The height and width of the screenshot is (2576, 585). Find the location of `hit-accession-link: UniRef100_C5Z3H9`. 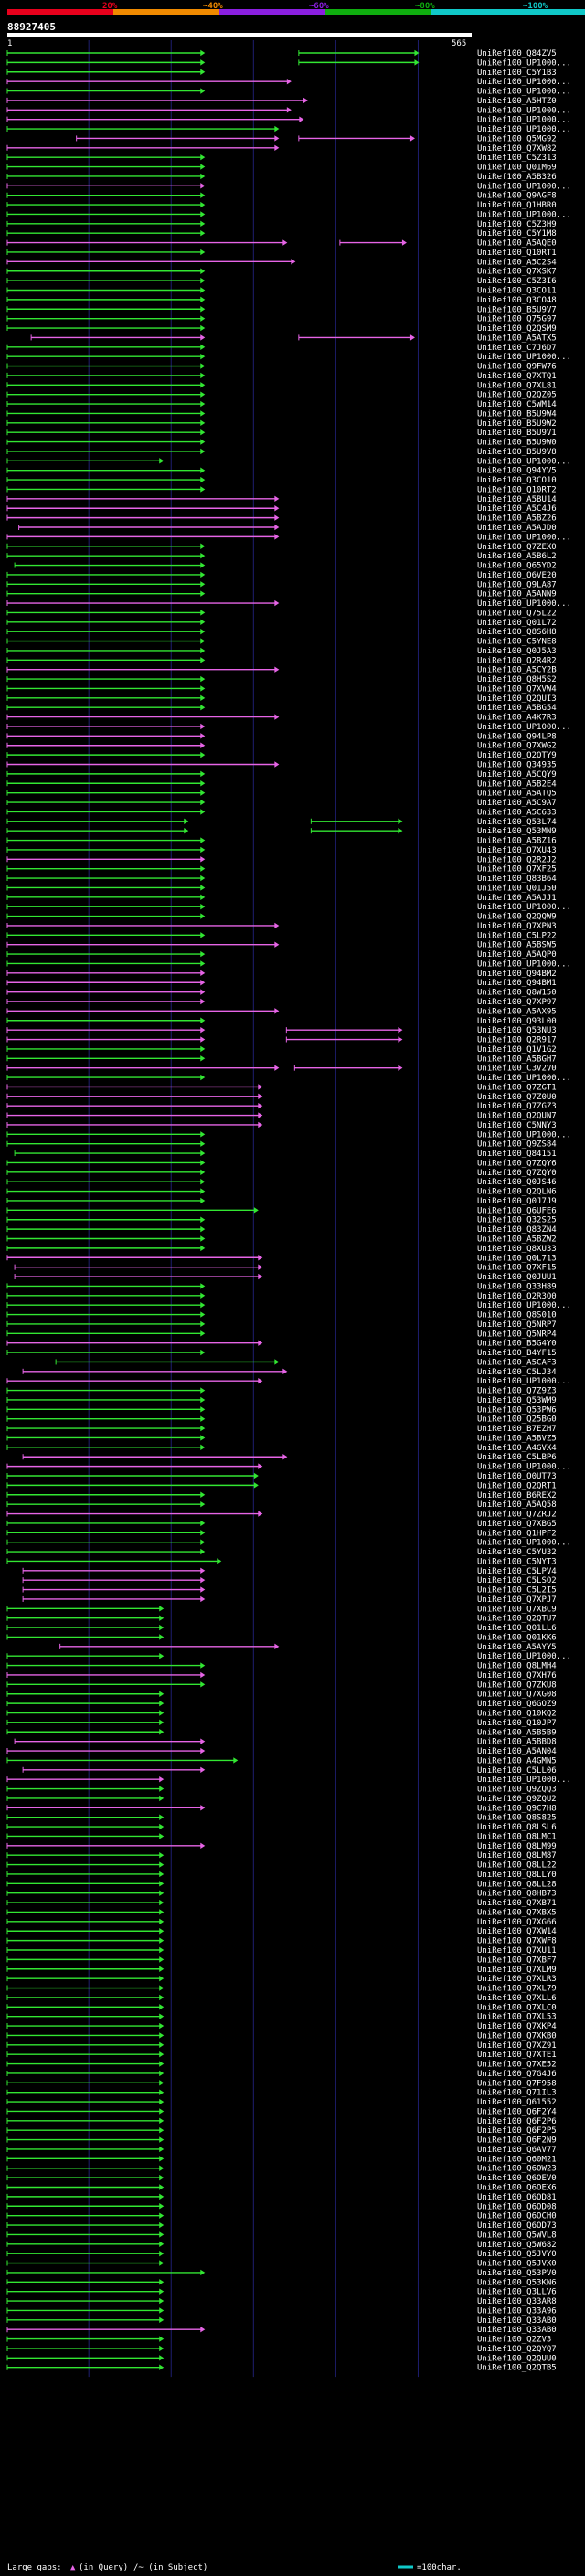

hit-accession-link: UniRef100_C5Z3H9 is located at coordinates (517, 224).